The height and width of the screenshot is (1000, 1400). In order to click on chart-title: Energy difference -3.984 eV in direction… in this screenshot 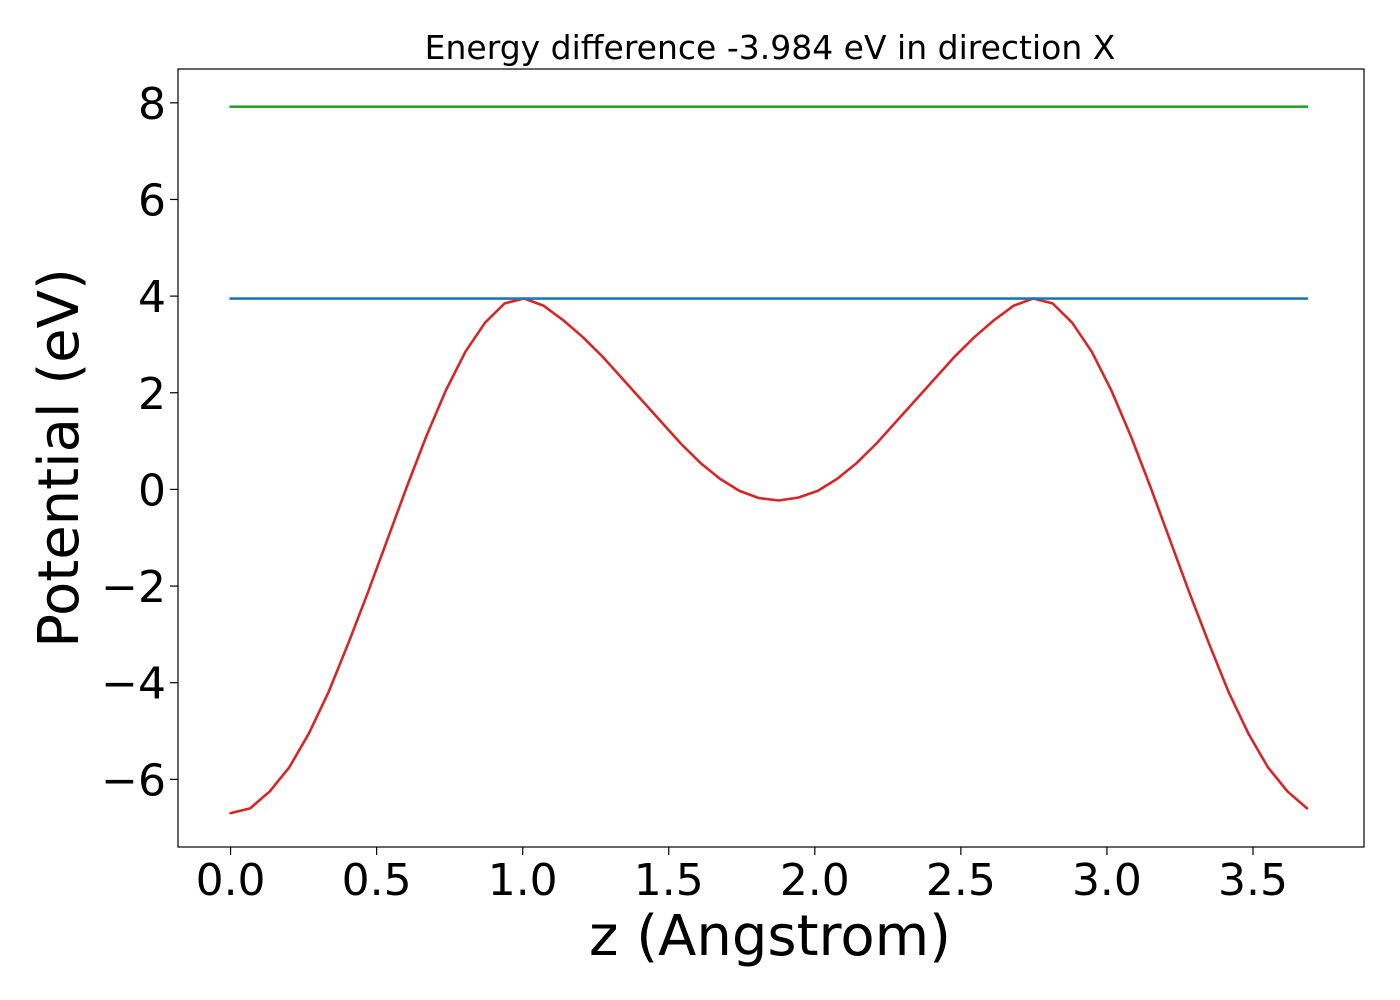, I will do `click(770, 47)`.